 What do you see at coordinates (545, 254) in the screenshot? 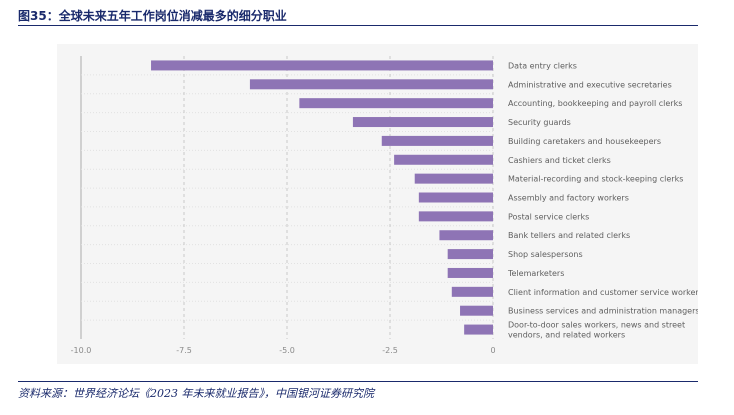
I see `category-label: Shop salespersons` at bounding box center [545, 254].